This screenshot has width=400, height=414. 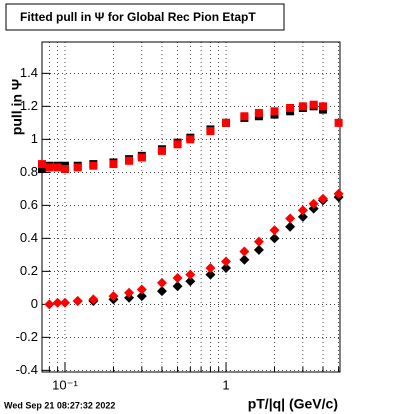 I want to click on x-axis-title: pT/|q| (GeV/c), so click(x=293, y=404).